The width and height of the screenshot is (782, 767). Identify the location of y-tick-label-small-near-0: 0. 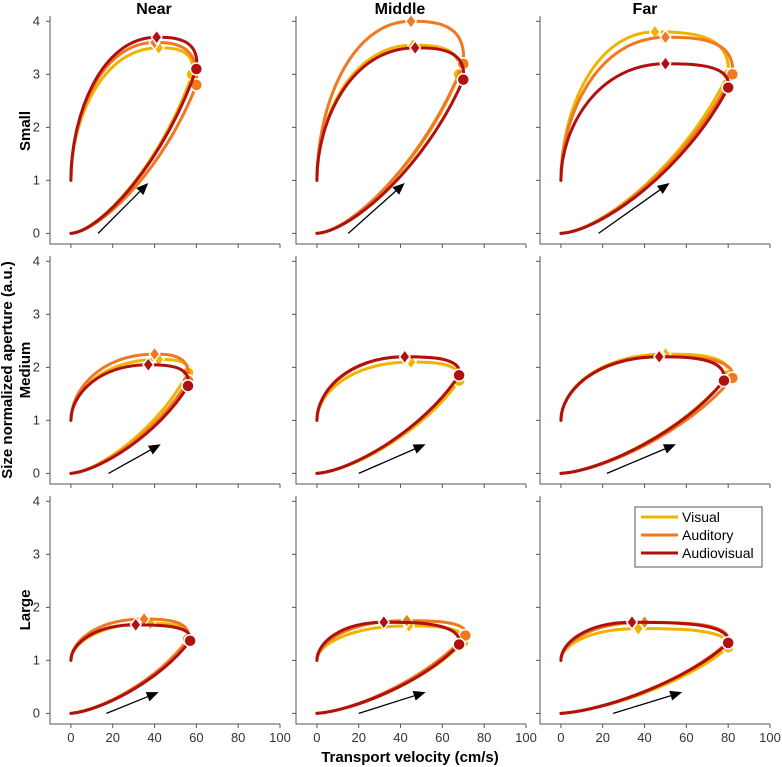
(36, 232).